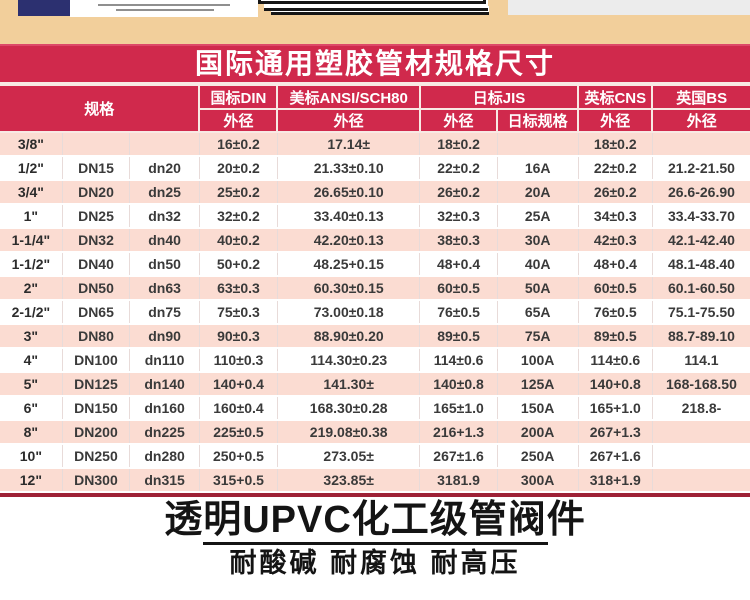  What do you see at coordinates (164, 480) in the screenshot?
I see `table-cell: dn315` at bounding box center [164, 480].